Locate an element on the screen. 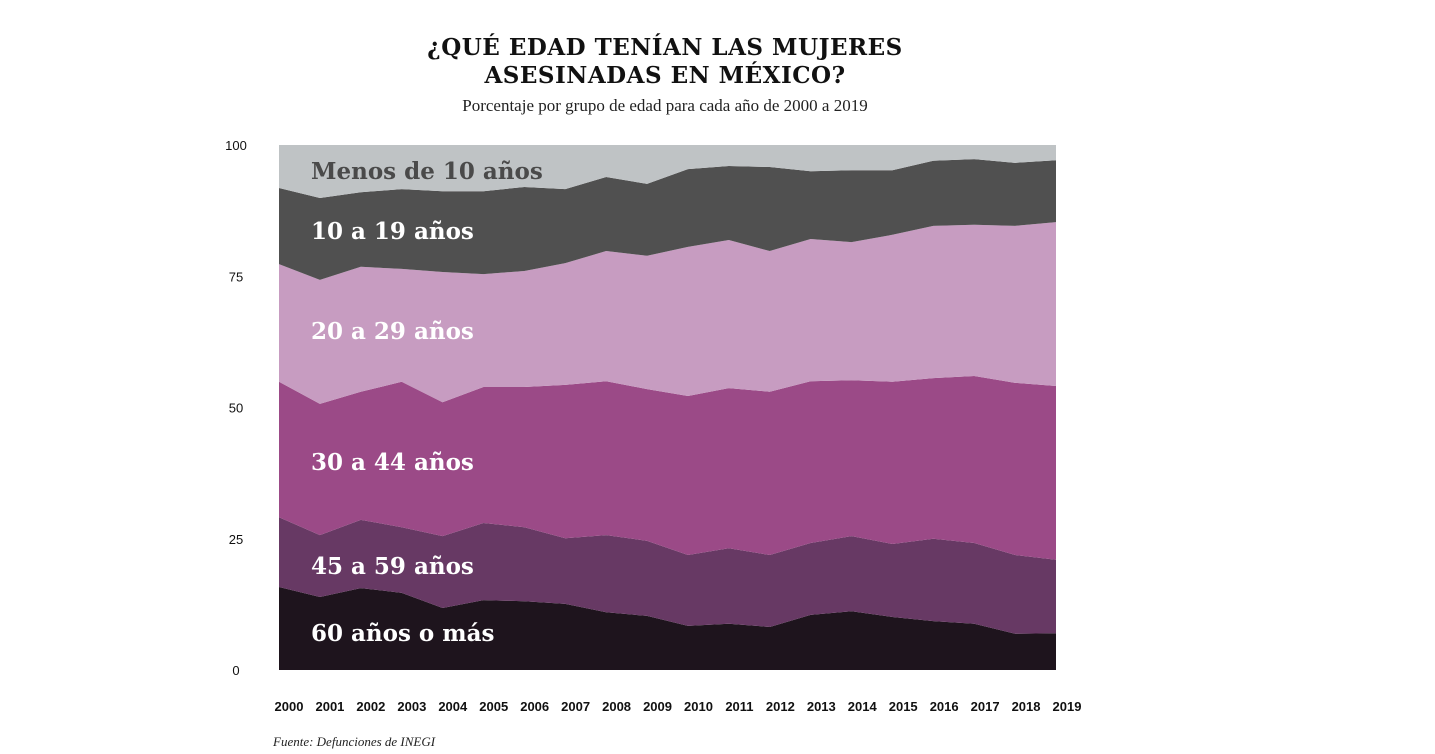 This screenshot has width=1435, height=754. x-tick-label: 2015 is located at coordinates (903, 706).